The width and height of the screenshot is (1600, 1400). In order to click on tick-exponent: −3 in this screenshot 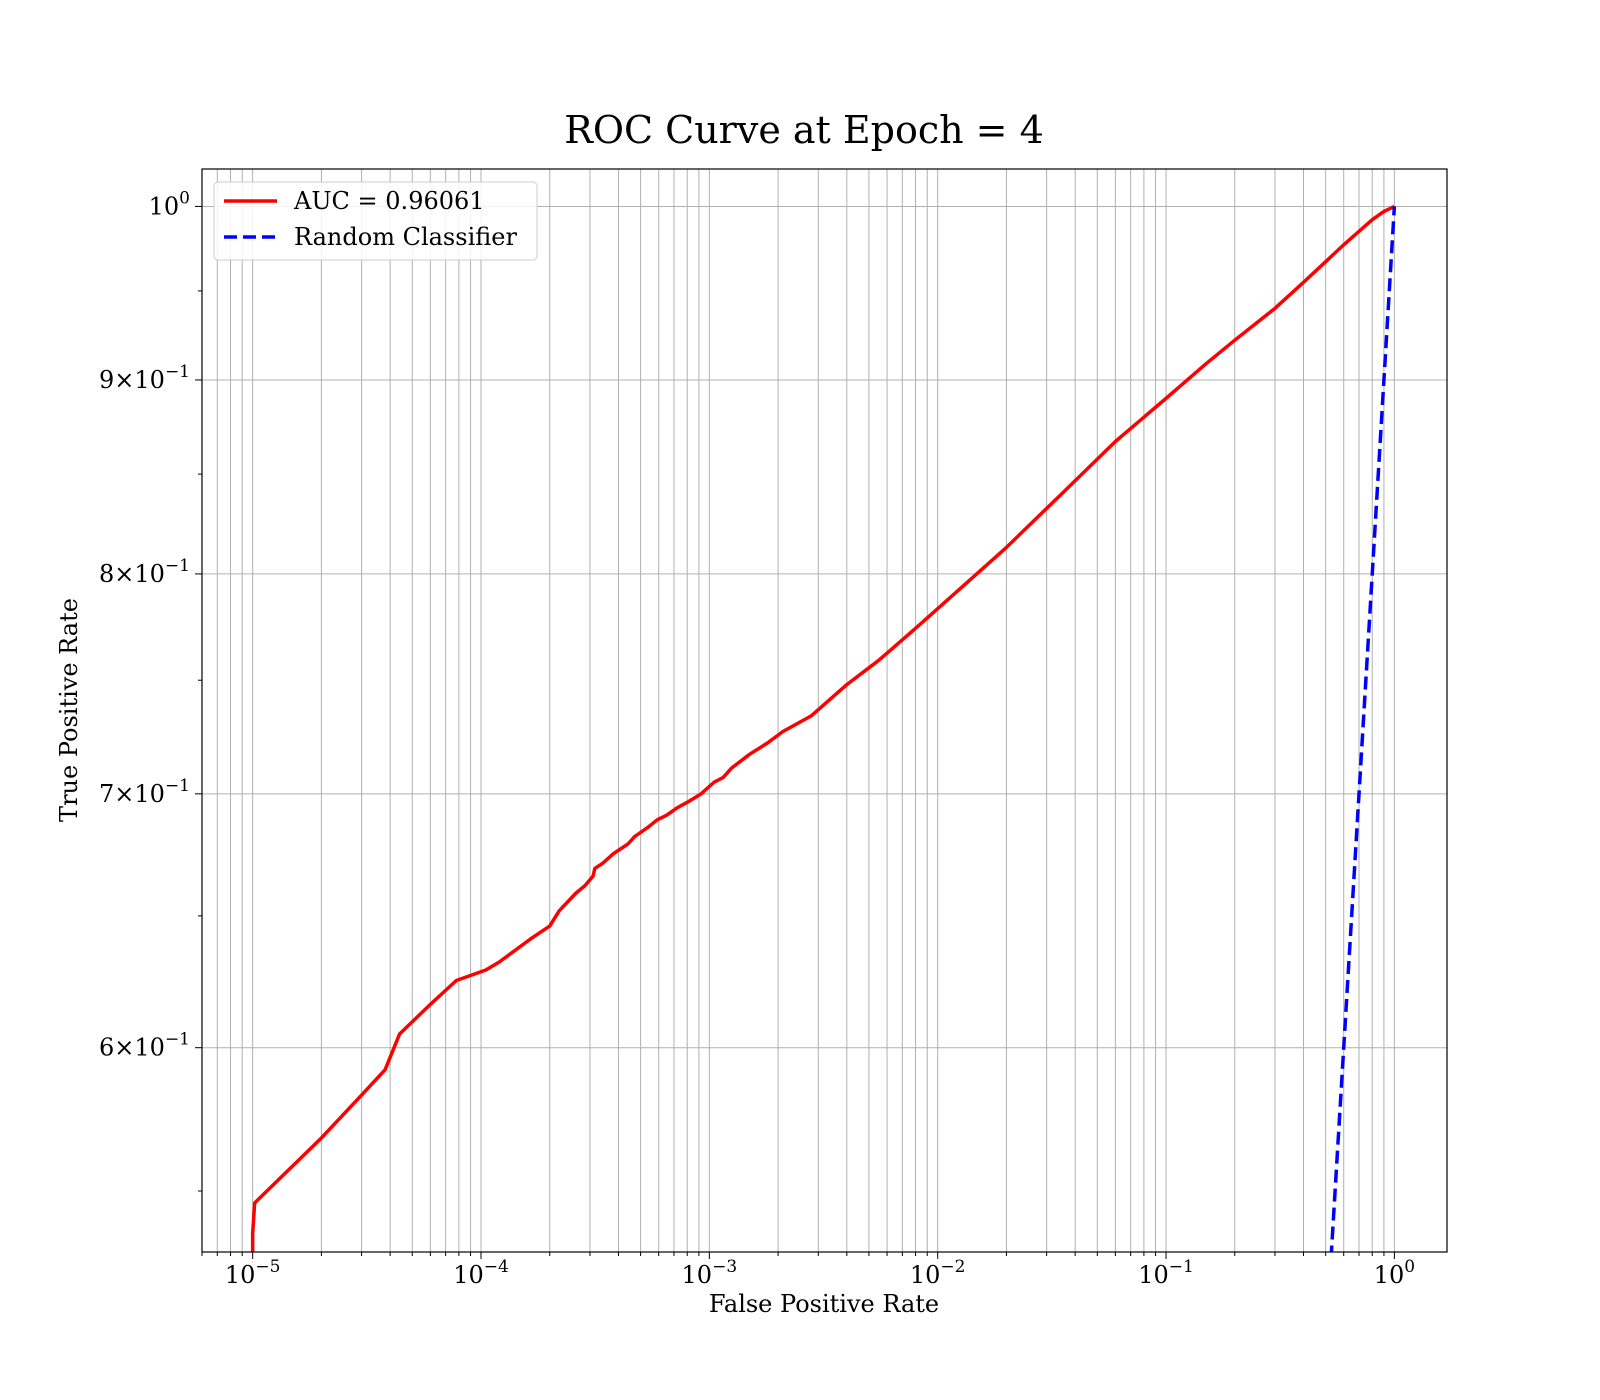, I will do `click(724, 1267)`.